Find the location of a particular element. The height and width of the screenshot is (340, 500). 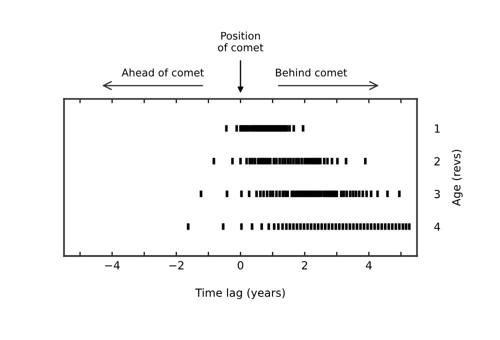

text: Ahead of comet is located at coordinates (163, 72).